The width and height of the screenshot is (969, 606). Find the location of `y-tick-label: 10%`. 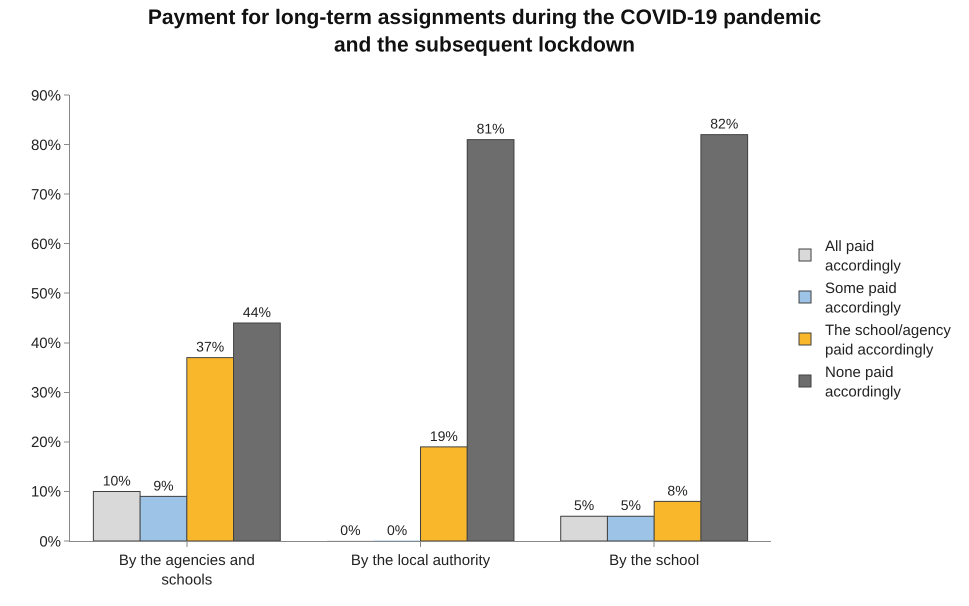

y-tick-label: 10% is located at coordinates (45, 492).